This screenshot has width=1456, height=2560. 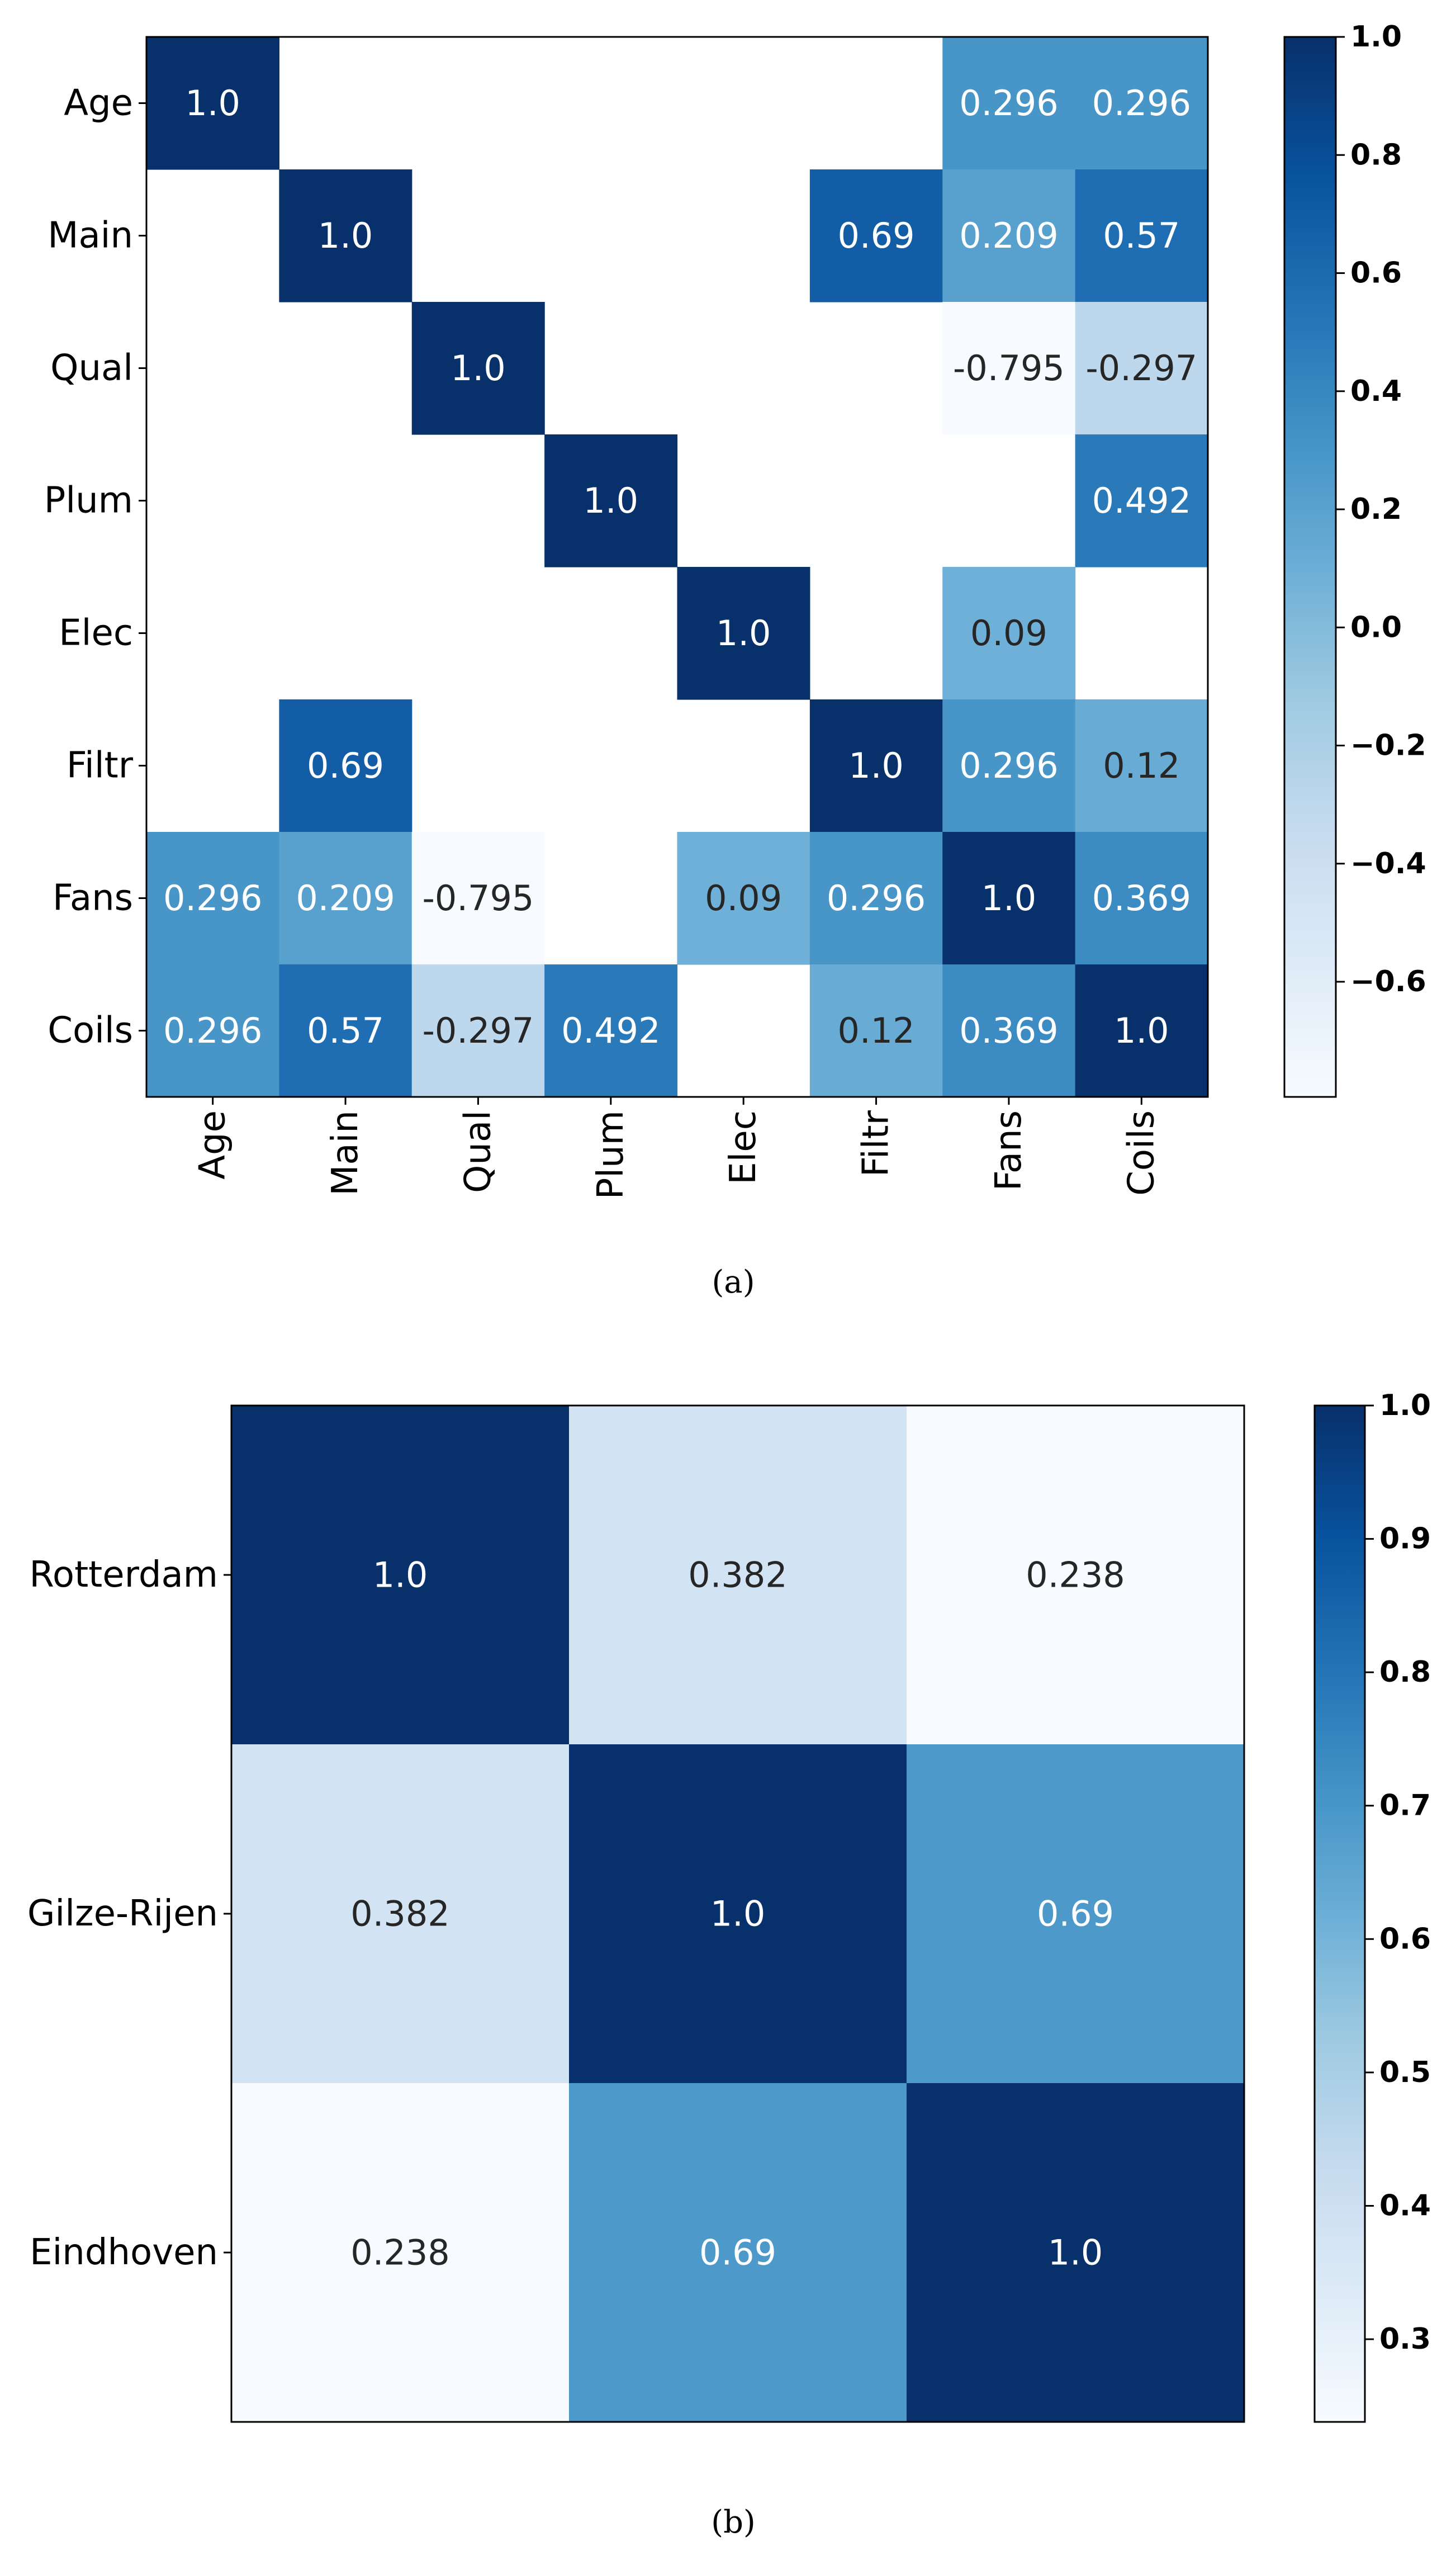 What do you see at coordinates (1405, 2072) in the screenshot?
I see `colorbar-b-tick-label: 0.5` at bounding box center [1405, 2072].